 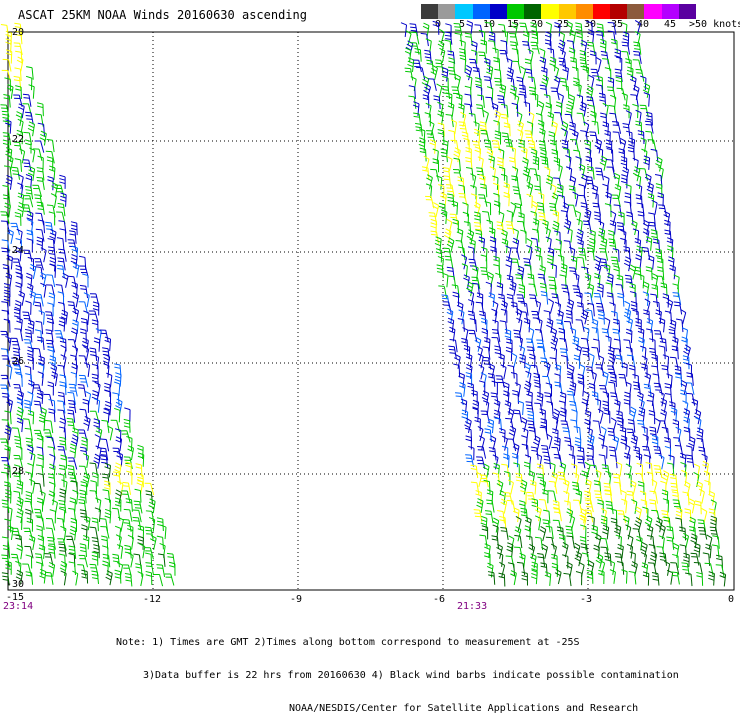 What do you see at coordinates (15, 32) in the screenshot?
I see `lat-label-20: -20` at bounding box center [15, 32].